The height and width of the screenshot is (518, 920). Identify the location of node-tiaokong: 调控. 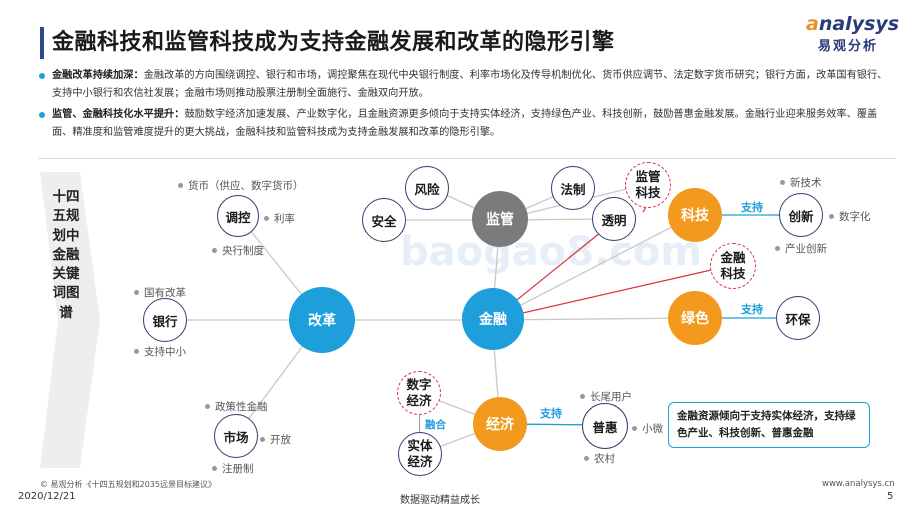
(238, 216).